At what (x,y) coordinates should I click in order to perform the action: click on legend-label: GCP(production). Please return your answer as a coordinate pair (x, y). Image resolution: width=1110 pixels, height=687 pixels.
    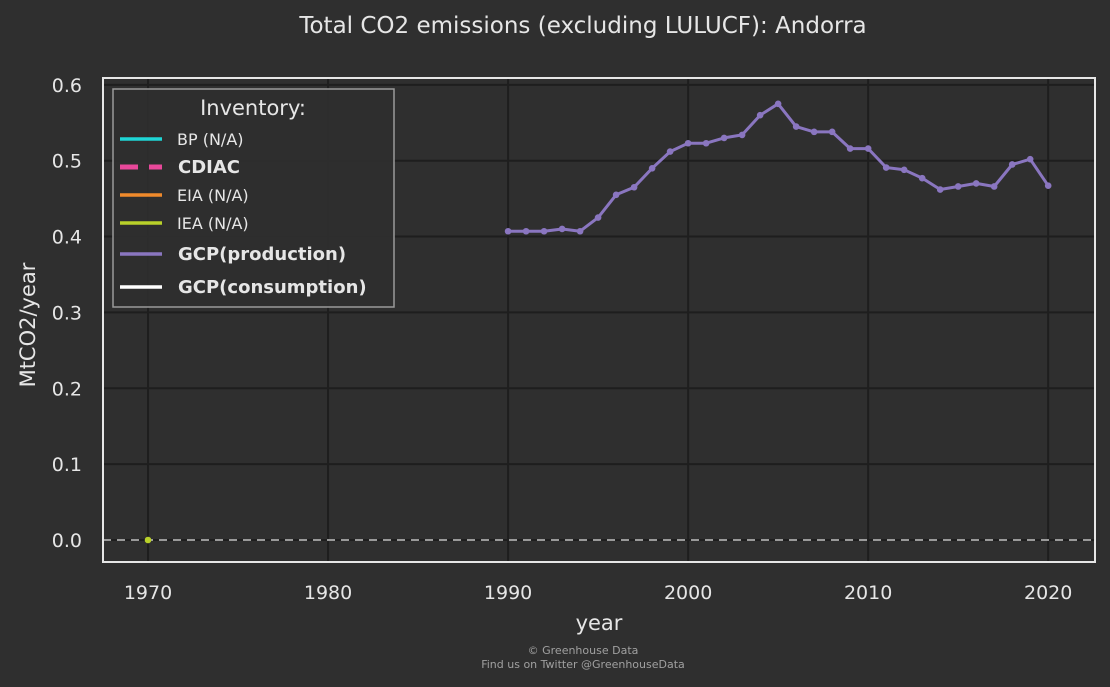
    Looking at the image, I should click on (262, 254).